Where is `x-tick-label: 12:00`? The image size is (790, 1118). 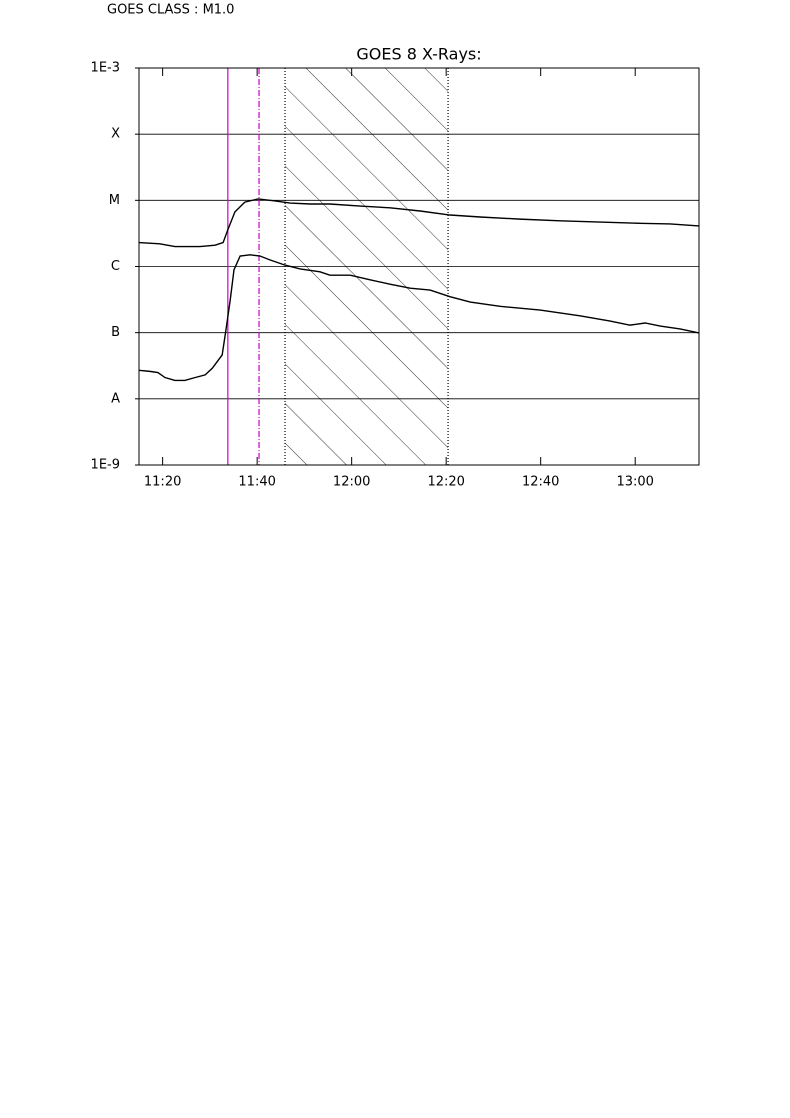 x-tick-label: 12:00 is located at coordinates (351, 482).